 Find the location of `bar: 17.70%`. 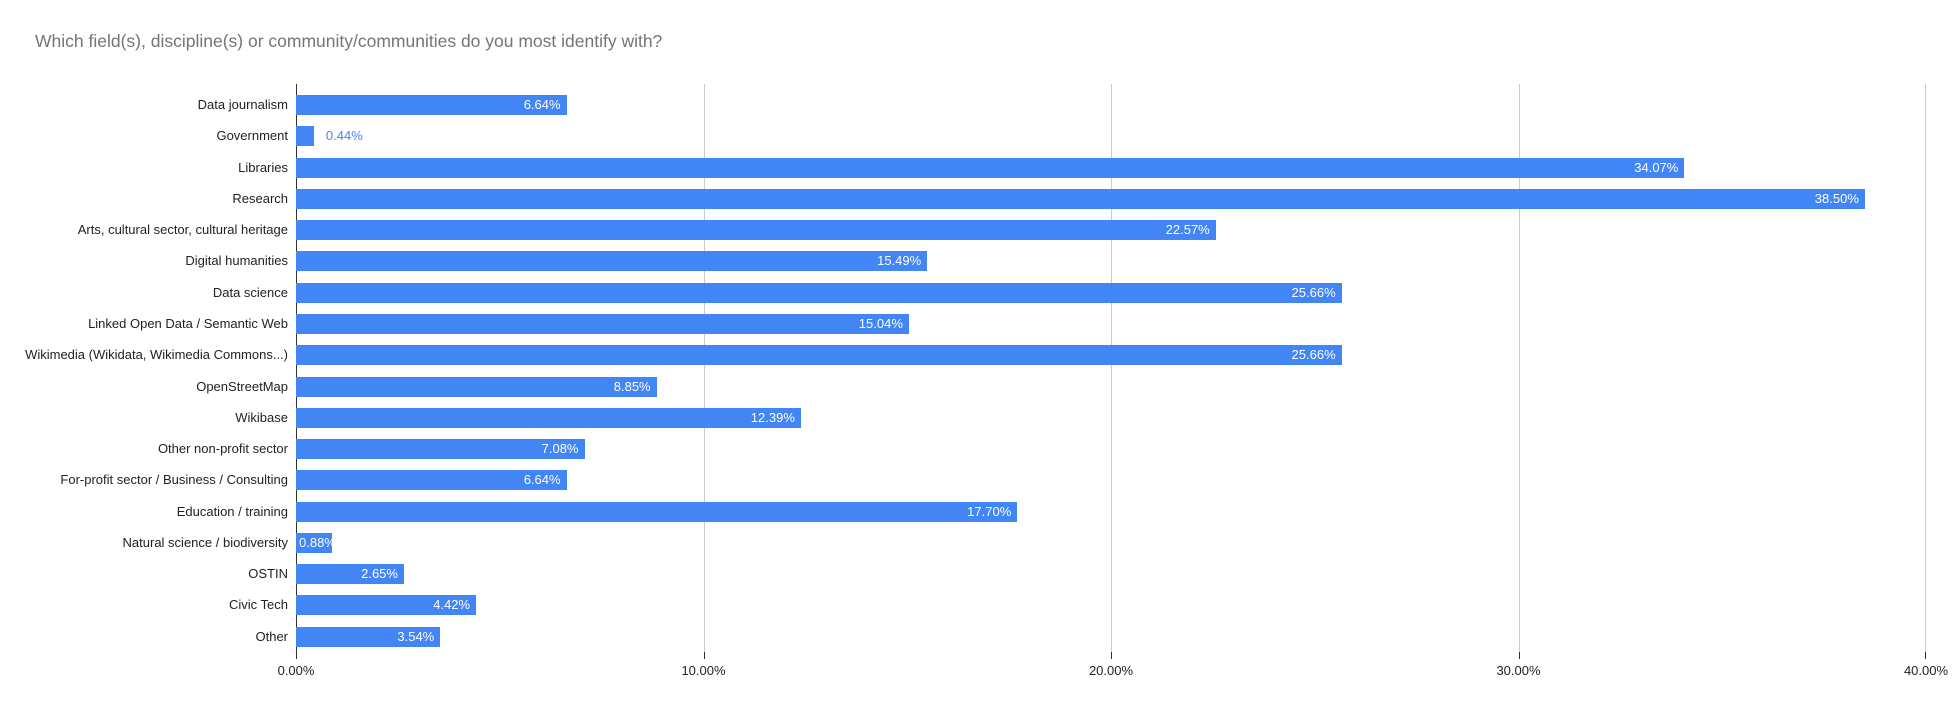

bar: 17.70% is located at coordinates (657, 511).